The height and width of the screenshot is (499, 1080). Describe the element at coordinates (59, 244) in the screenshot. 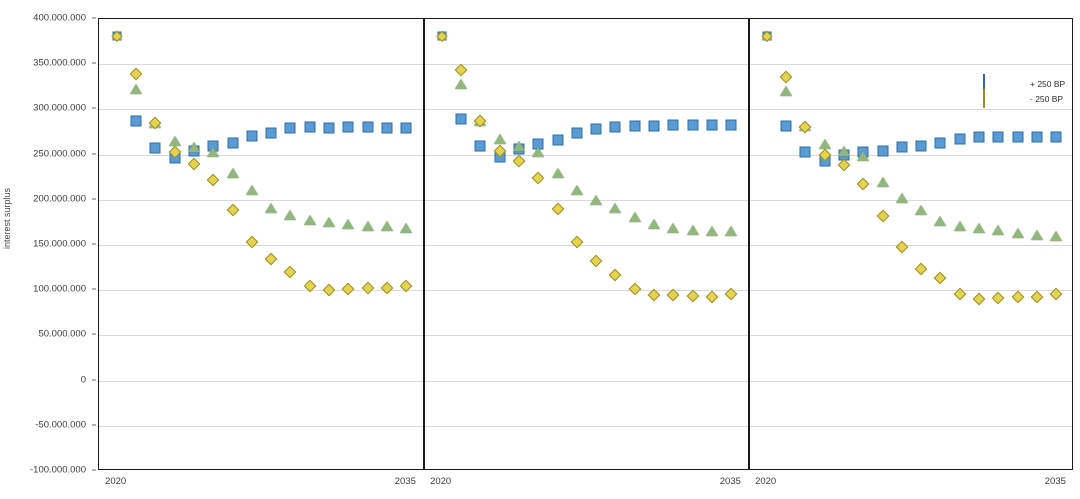

I see `y-axis-tick-label: 150.000.000` at that location.